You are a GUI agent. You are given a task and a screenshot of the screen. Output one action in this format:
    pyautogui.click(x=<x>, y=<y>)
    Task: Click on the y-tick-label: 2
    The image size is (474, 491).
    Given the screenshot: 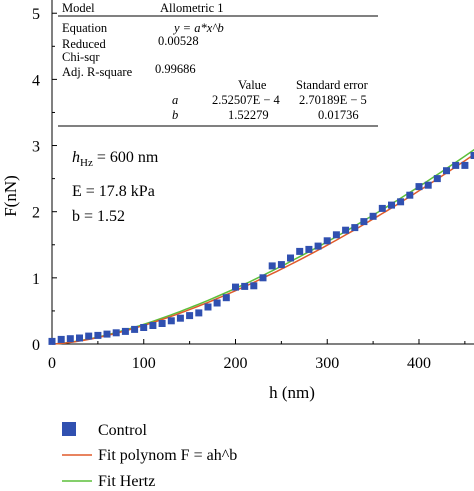 What is the action you would take?
    pyautogui.click(x=36, y=213)
    